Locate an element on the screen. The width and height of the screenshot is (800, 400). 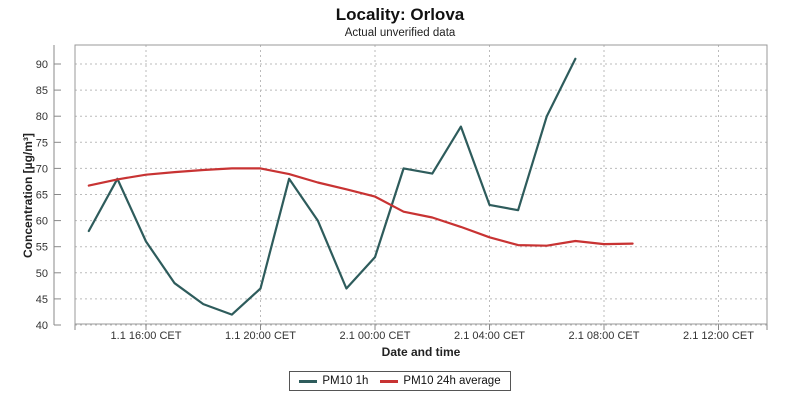
y-tick-label: 90 is located at coordinates (42, 65).